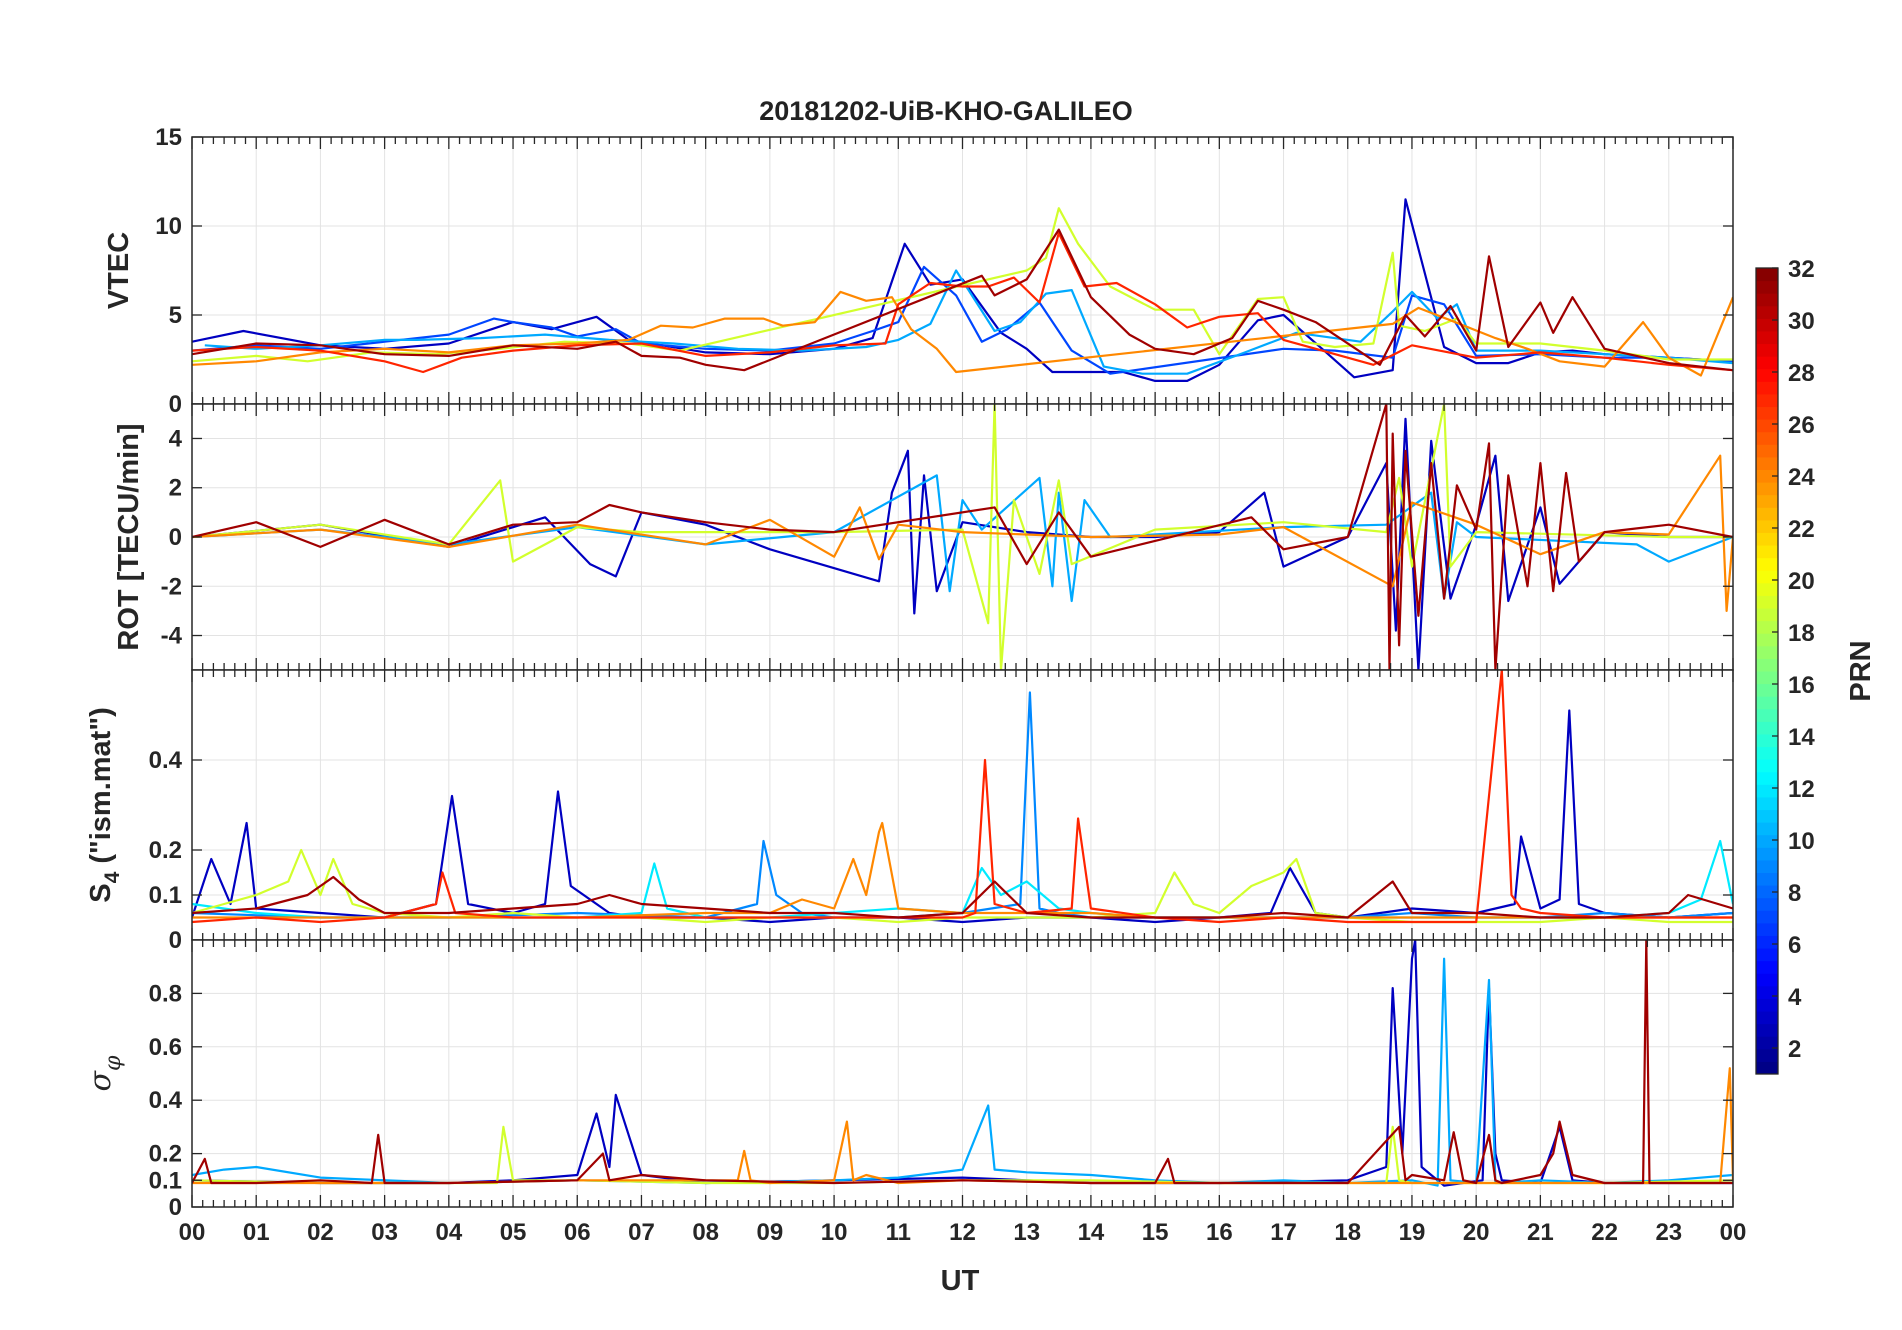 The image size is (1902, 1330). I want to click on colorbar-tick-label: 2, so click(1794, 1049).